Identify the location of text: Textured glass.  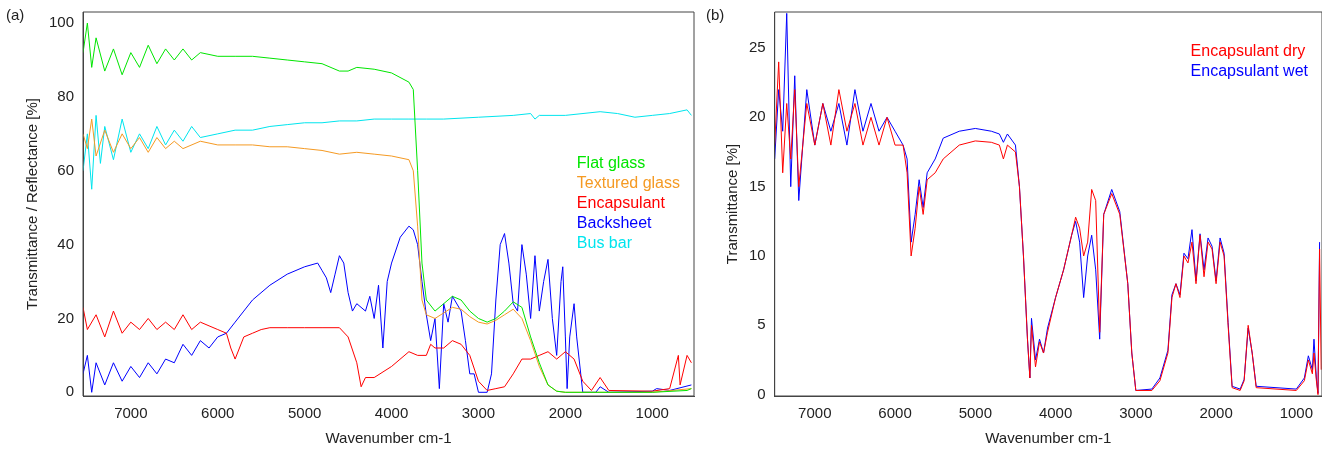
(628, 183).